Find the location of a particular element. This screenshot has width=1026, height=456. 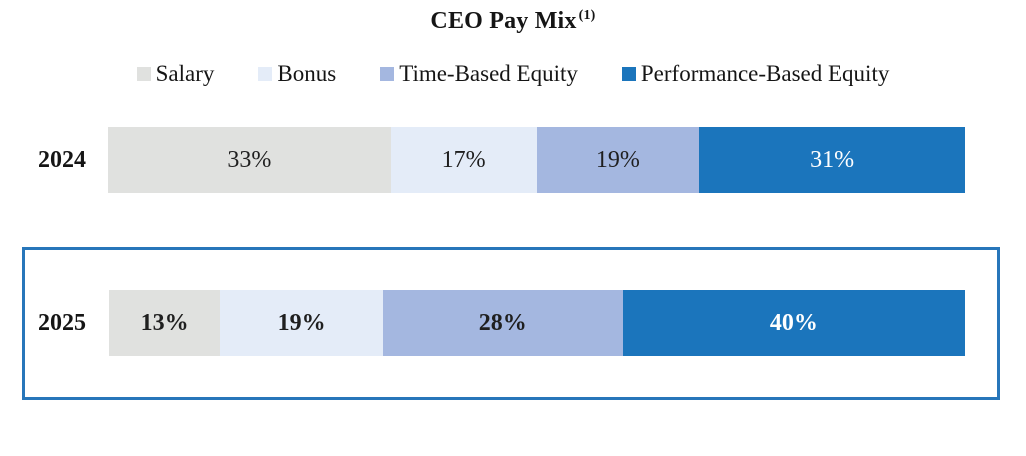

bar-segment-label: 33% is located at coordinates (249, 159).